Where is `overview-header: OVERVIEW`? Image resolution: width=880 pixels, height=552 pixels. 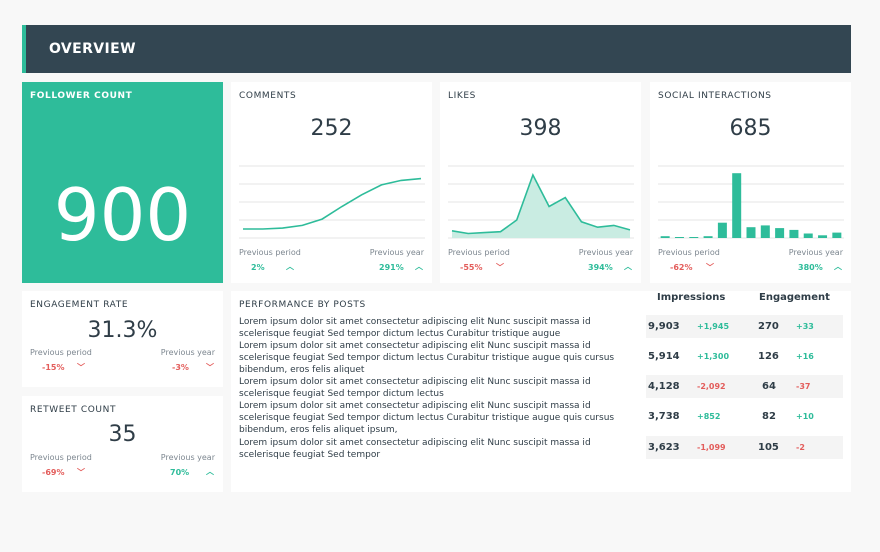
overview-header: OVERVIEW is located at coordinates (436, 49).